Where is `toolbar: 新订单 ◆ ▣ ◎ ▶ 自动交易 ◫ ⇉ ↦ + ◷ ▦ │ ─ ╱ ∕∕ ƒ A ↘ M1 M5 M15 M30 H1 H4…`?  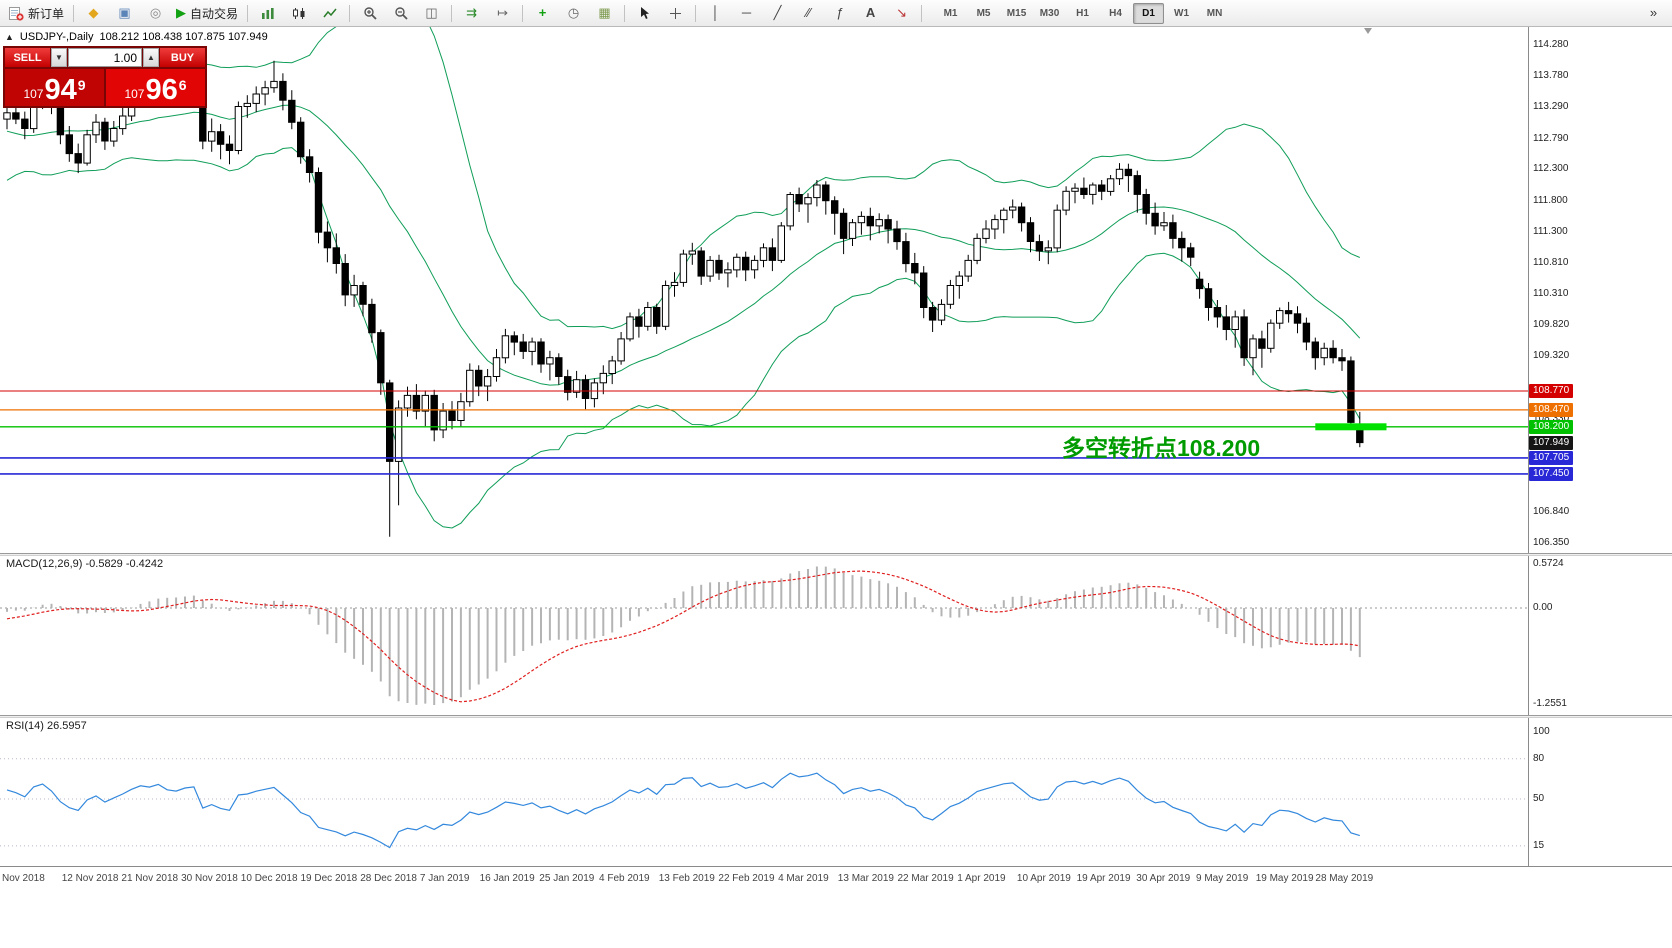 toolbar: 新订单 ◆ ▣ ◎ ▶ 自动交易 ◫ ⇉ ↦ + ◷ ▦ │ ─ ╱ ∕∕ ƒ A ↘ M1 M5 M15 M30 H1 H4… is located at coordinates (836, 13).